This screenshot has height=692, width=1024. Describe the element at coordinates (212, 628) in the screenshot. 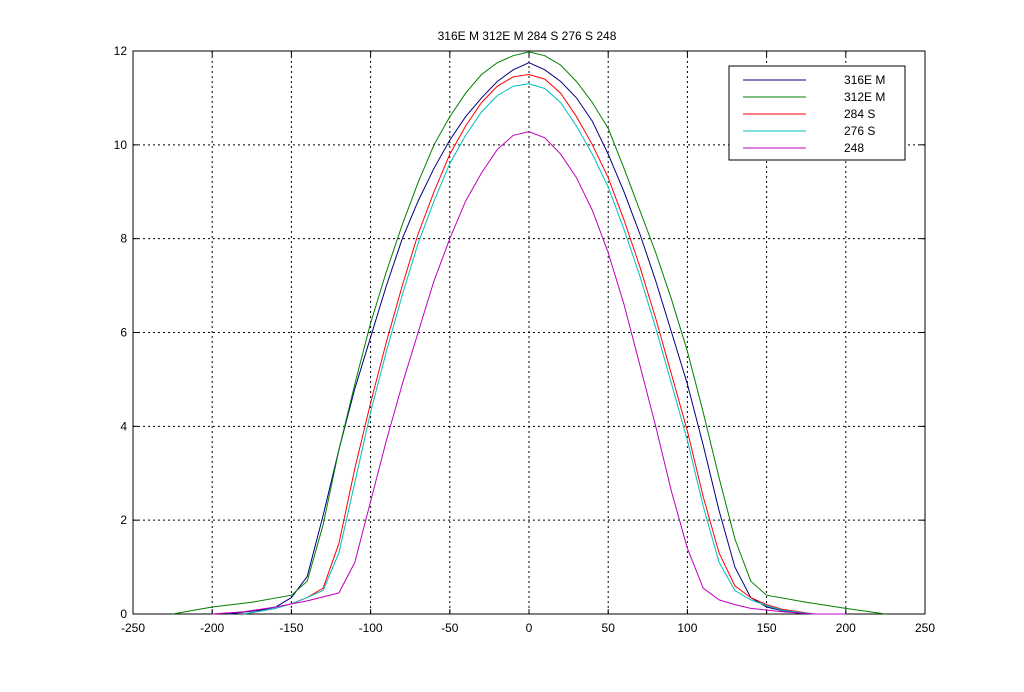

I see `x-tick-label: -200` at that location.